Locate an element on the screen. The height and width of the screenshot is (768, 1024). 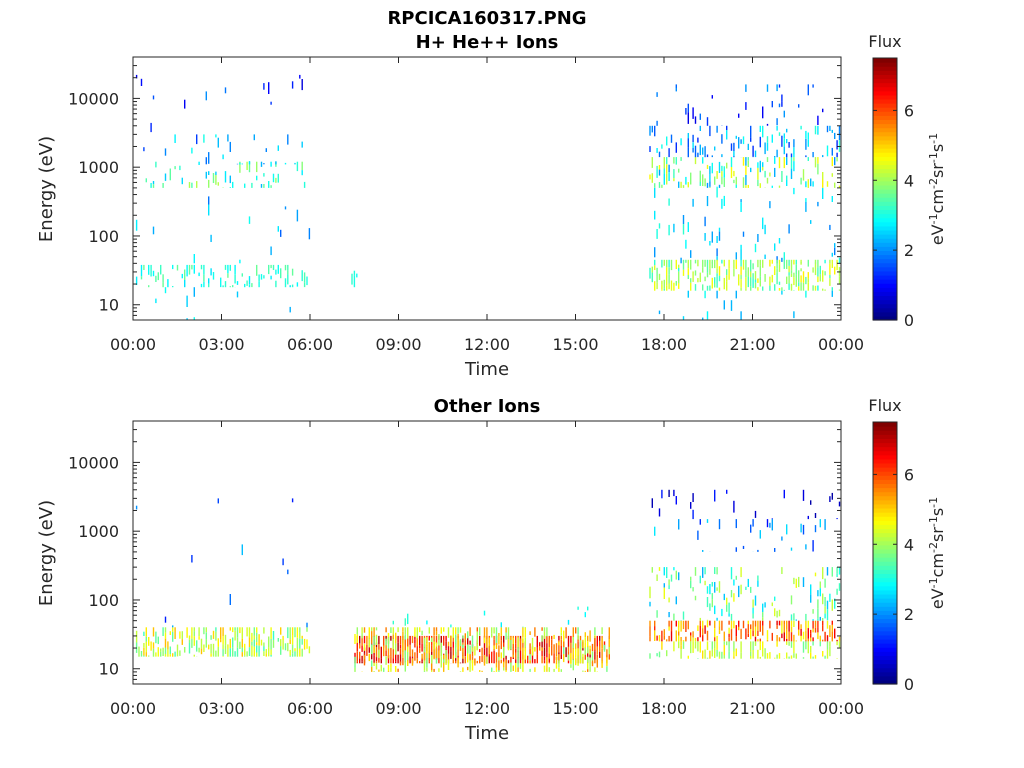
x-tick-label: 00:00 is located at coordinates (133, 344).